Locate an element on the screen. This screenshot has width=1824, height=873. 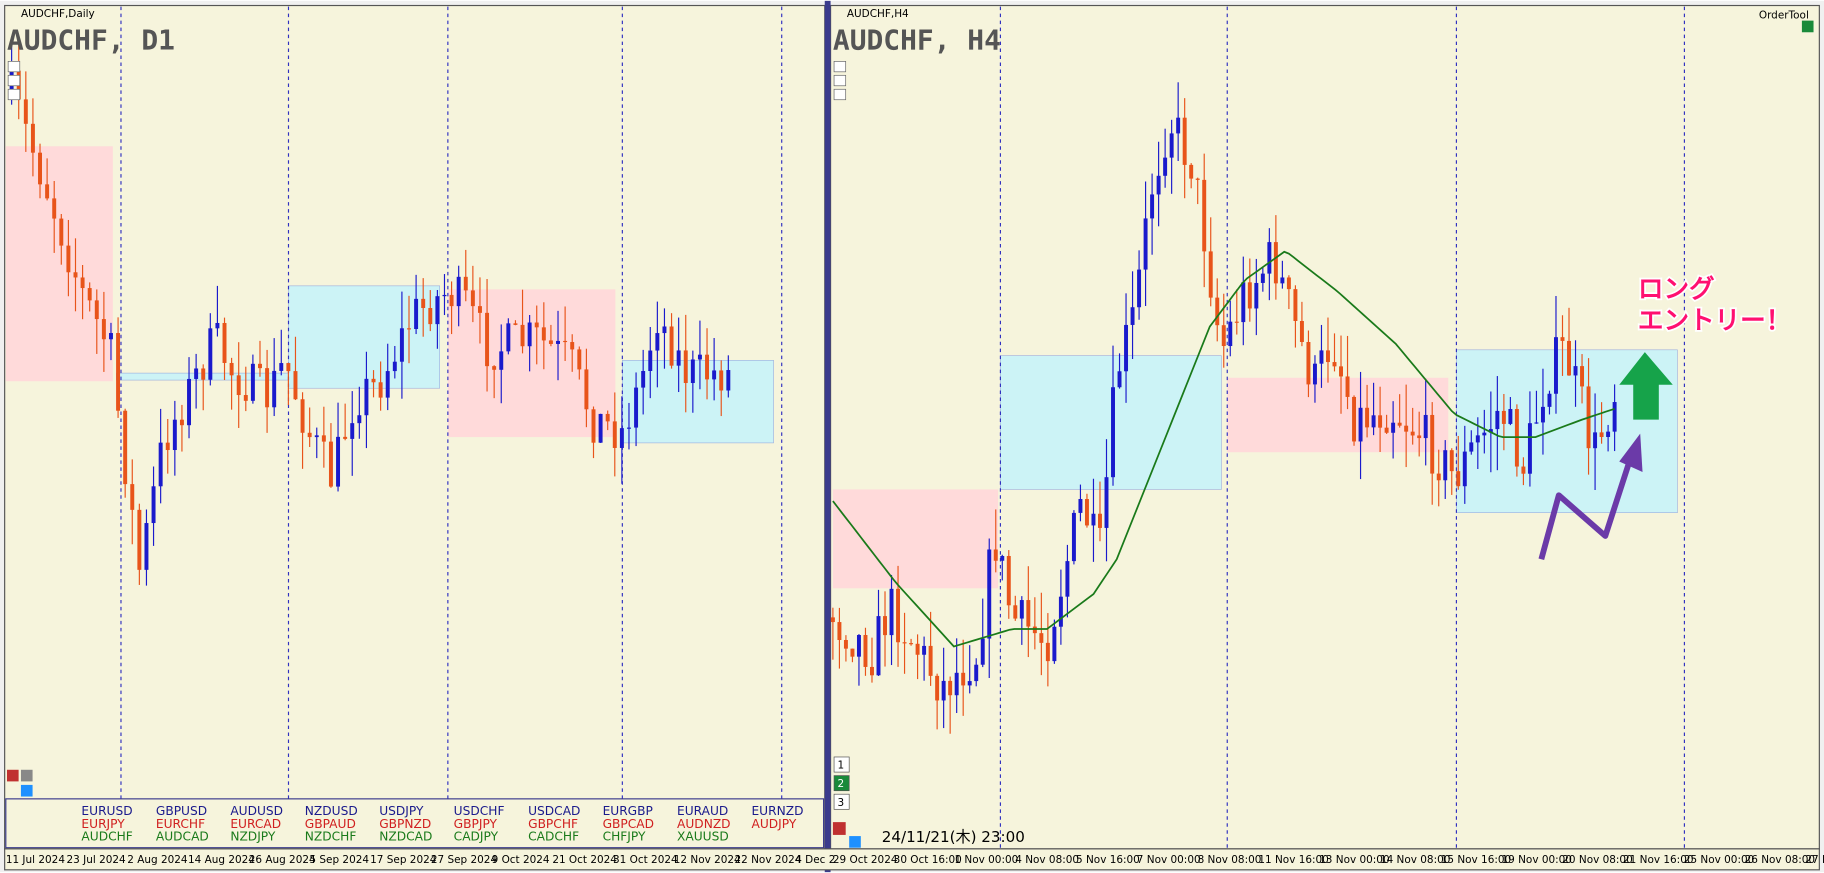
symbol: EURAUD is located at coordinates (702, 811).